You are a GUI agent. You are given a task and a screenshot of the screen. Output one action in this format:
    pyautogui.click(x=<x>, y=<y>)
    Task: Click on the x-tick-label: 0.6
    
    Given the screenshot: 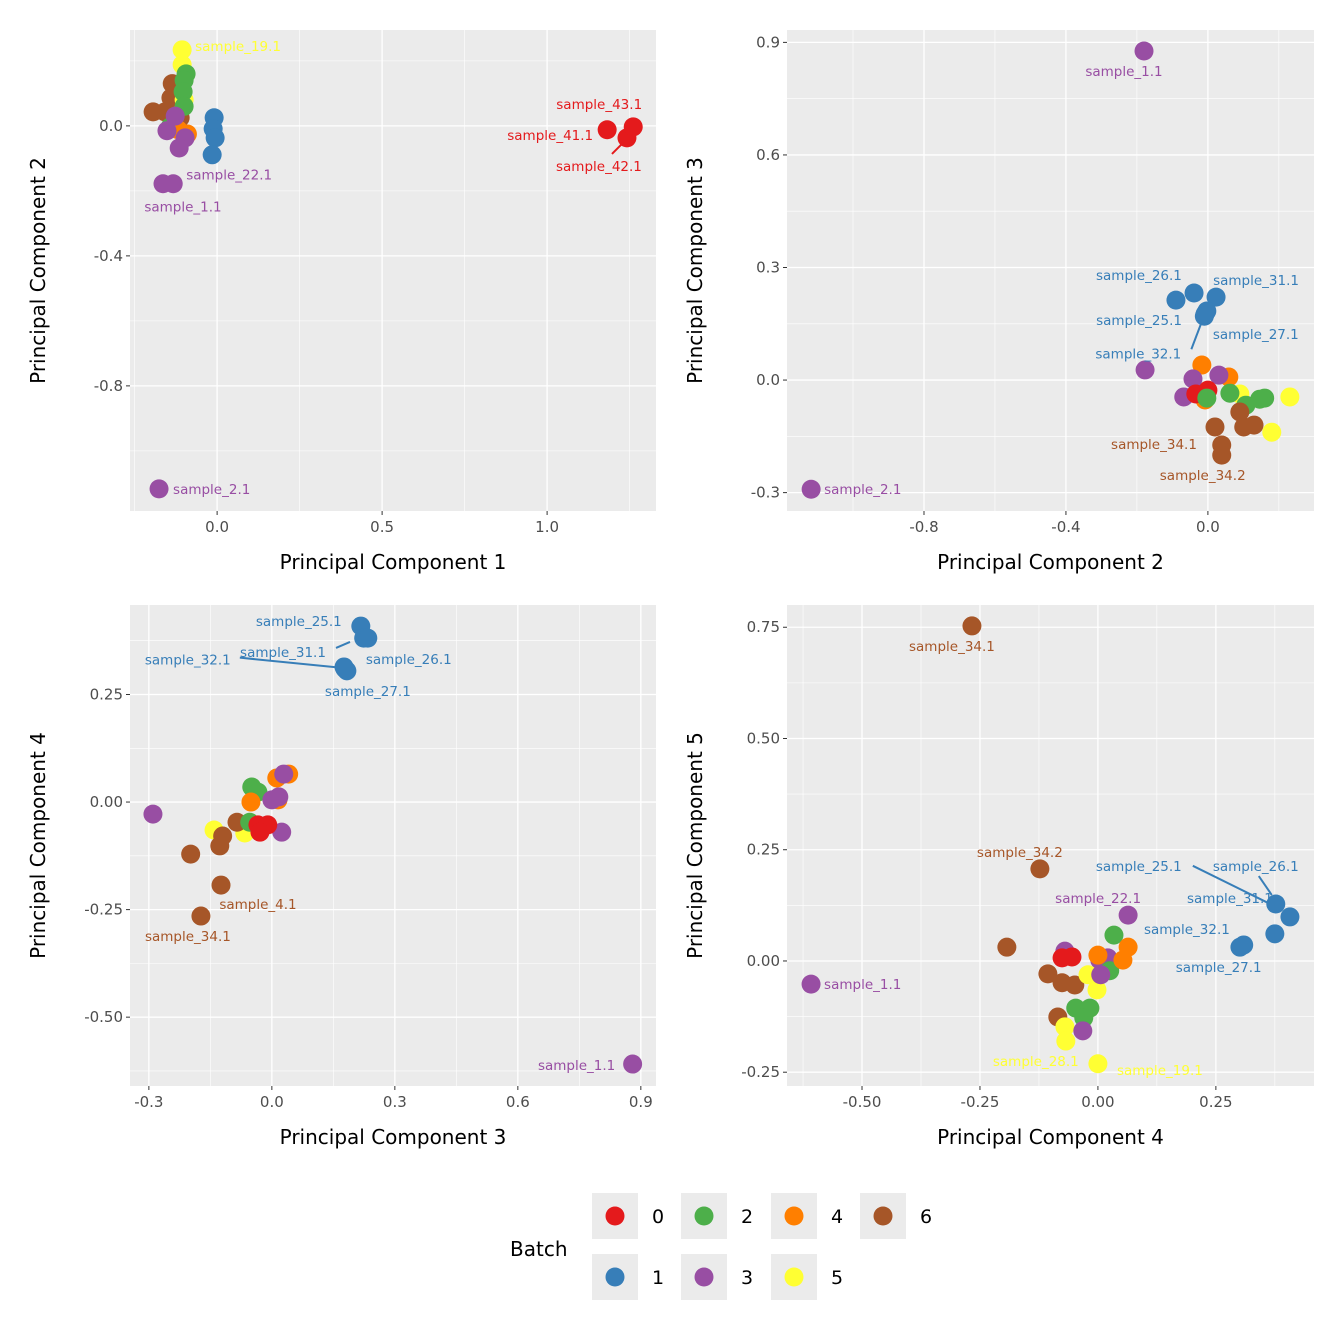 What is the action you would take?
    pyautogui.click(x=518, y=1102)
    